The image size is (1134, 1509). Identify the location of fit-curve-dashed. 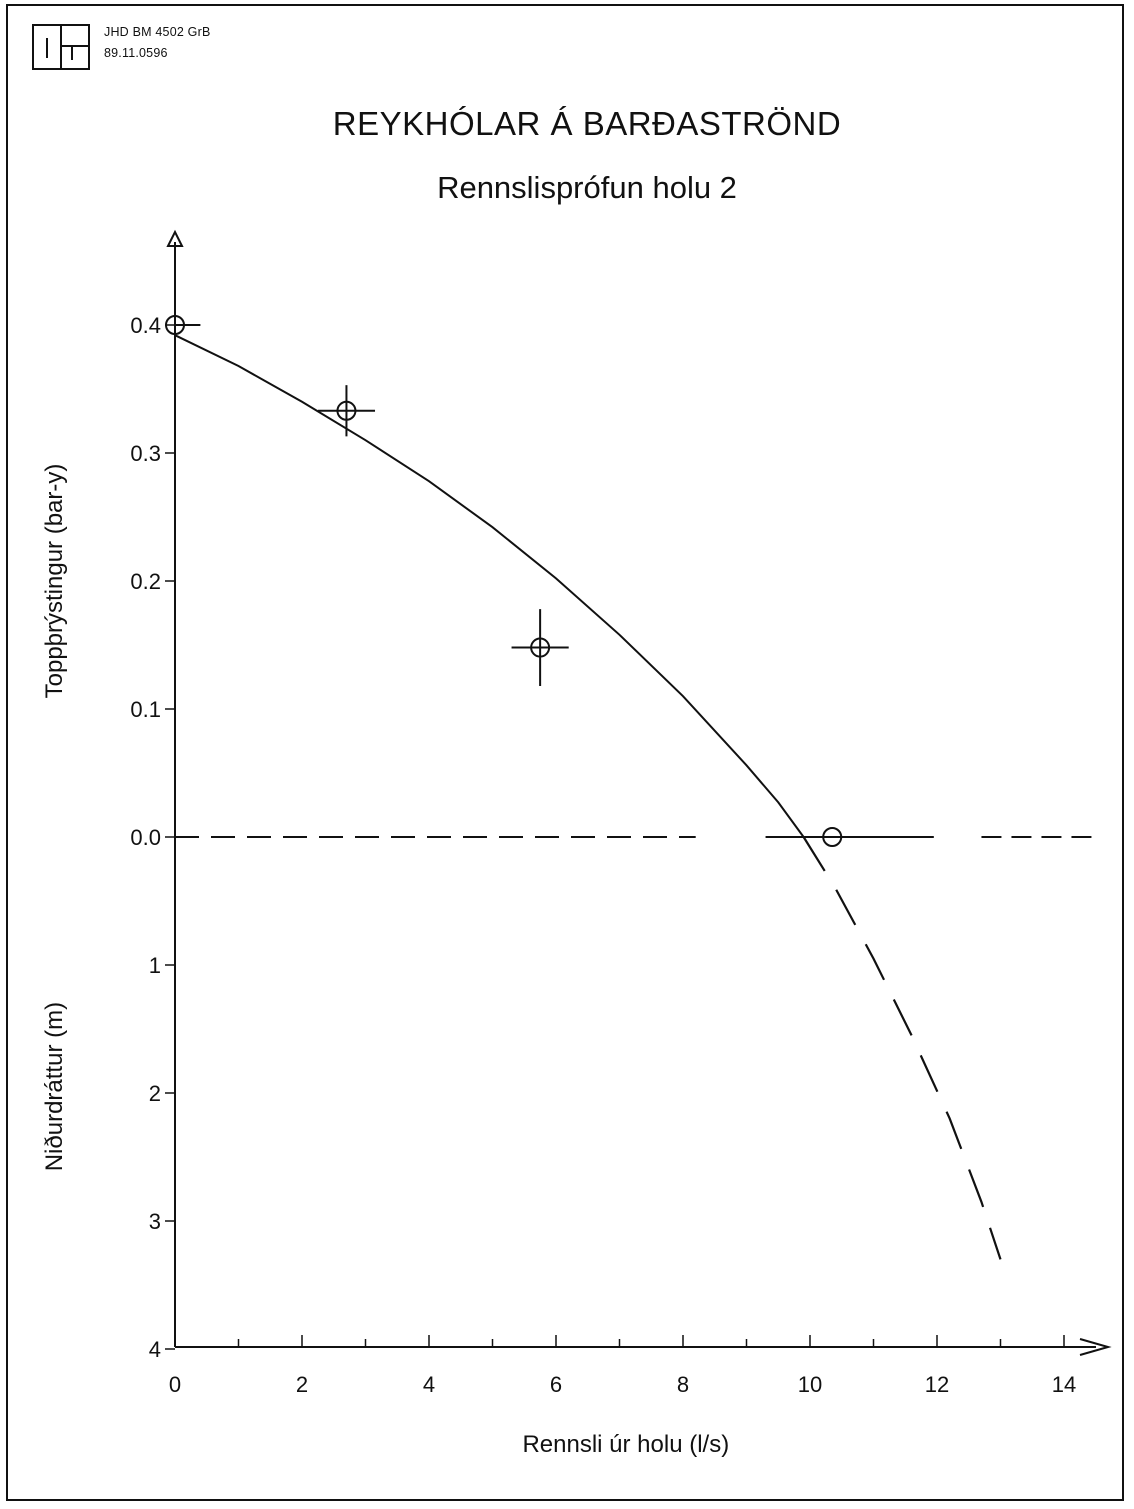
(902, 1048).